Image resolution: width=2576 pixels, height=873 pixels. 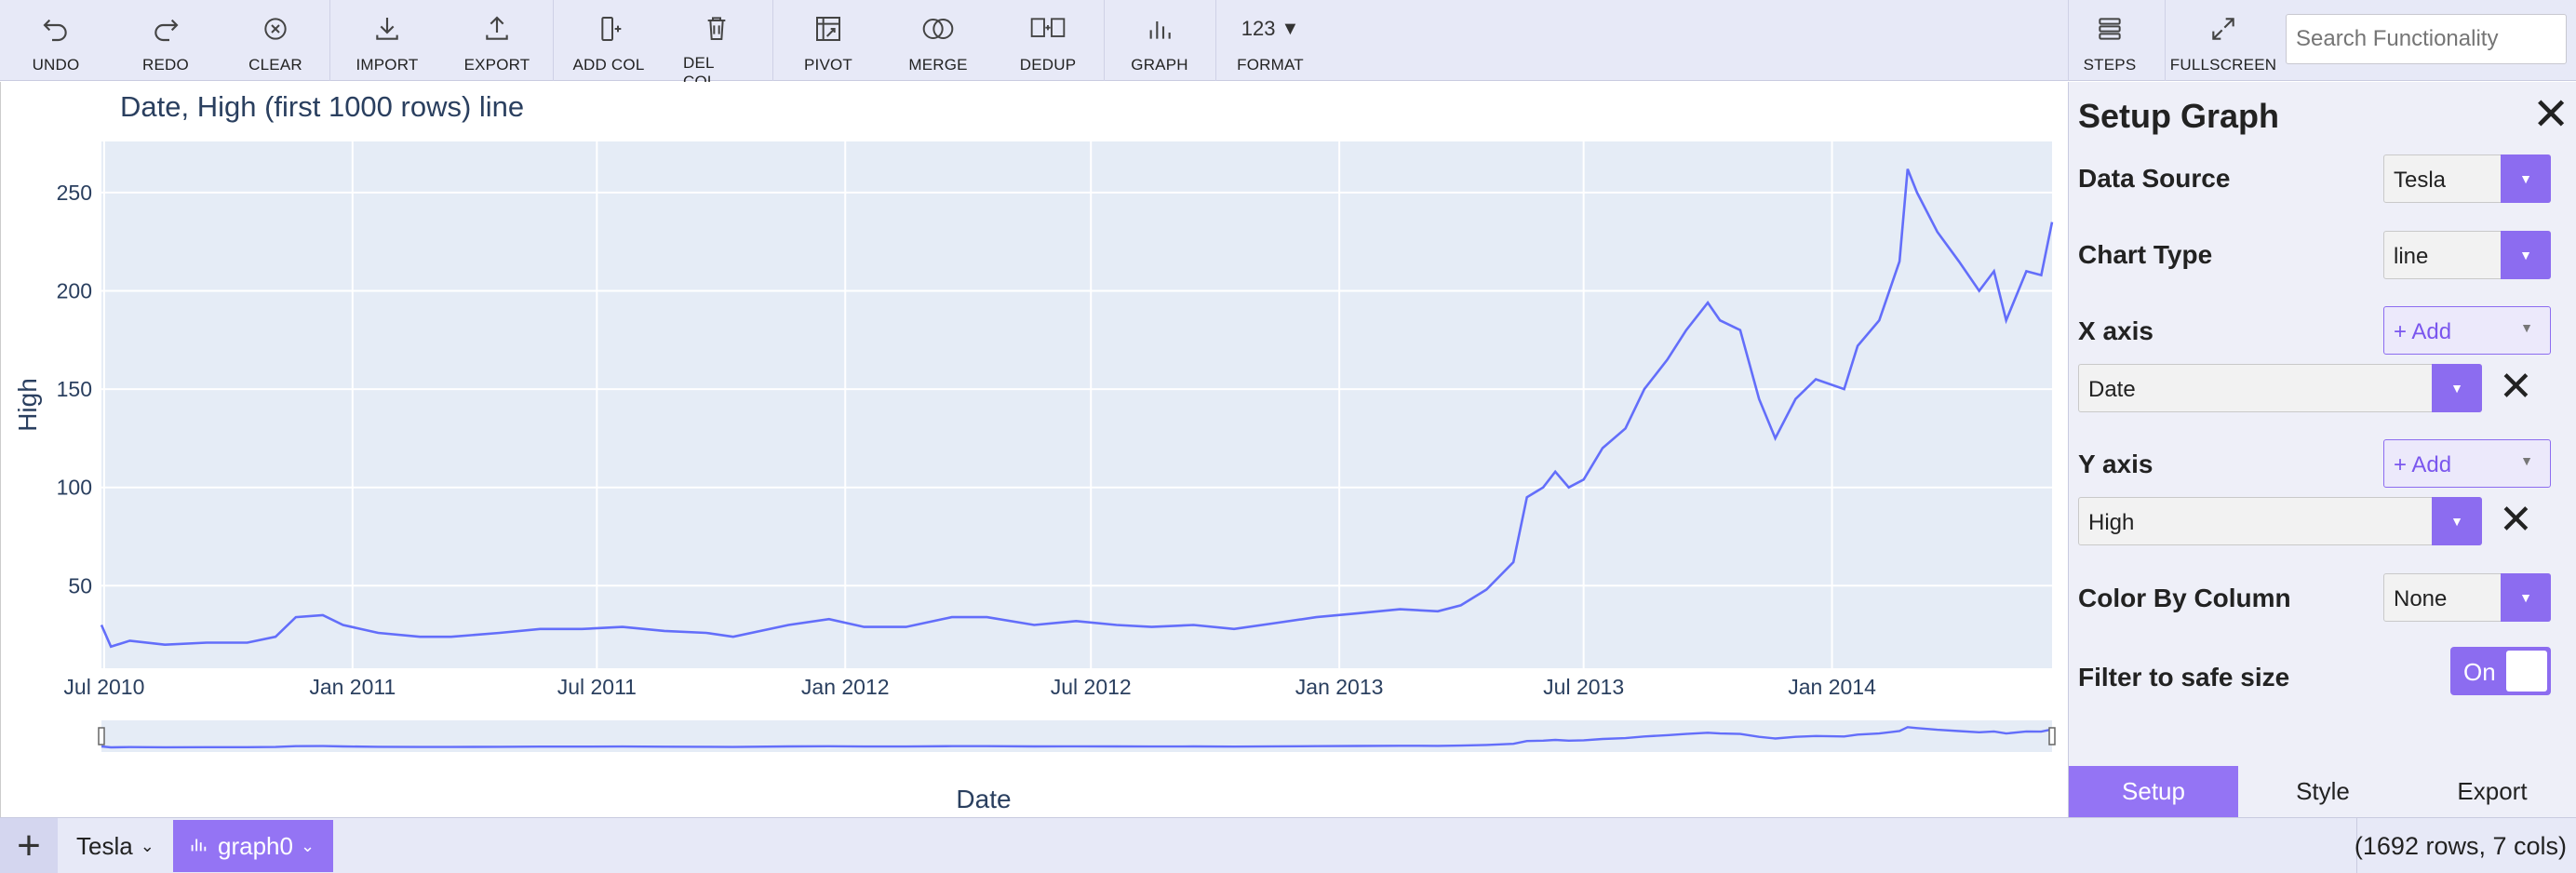 What do you see at coordinates (2516, 387) in the screenshot?
I see `remove-x-axis-icon: ✕` at bounding box center [2516, 387].